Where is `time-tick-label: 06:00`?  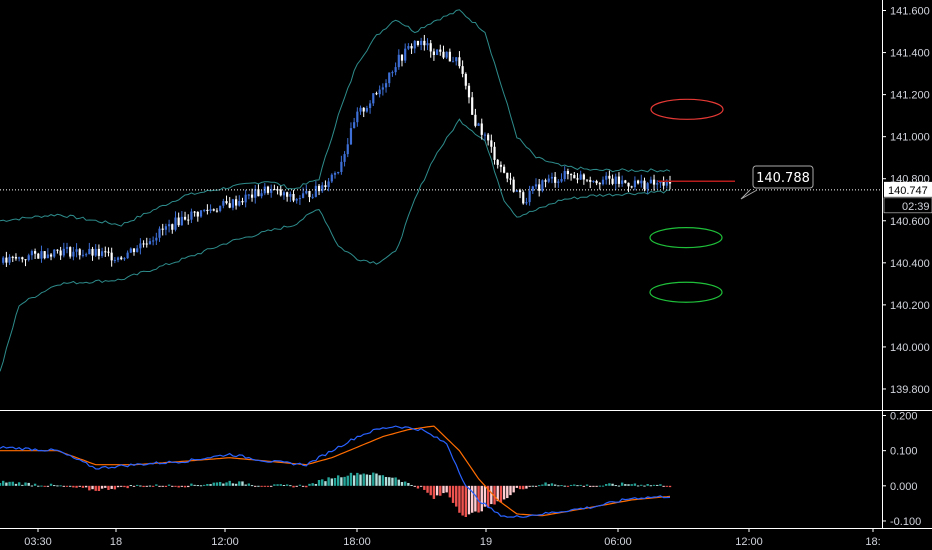 time-tick-label: 06:00 is located at coordinates (618, 542).